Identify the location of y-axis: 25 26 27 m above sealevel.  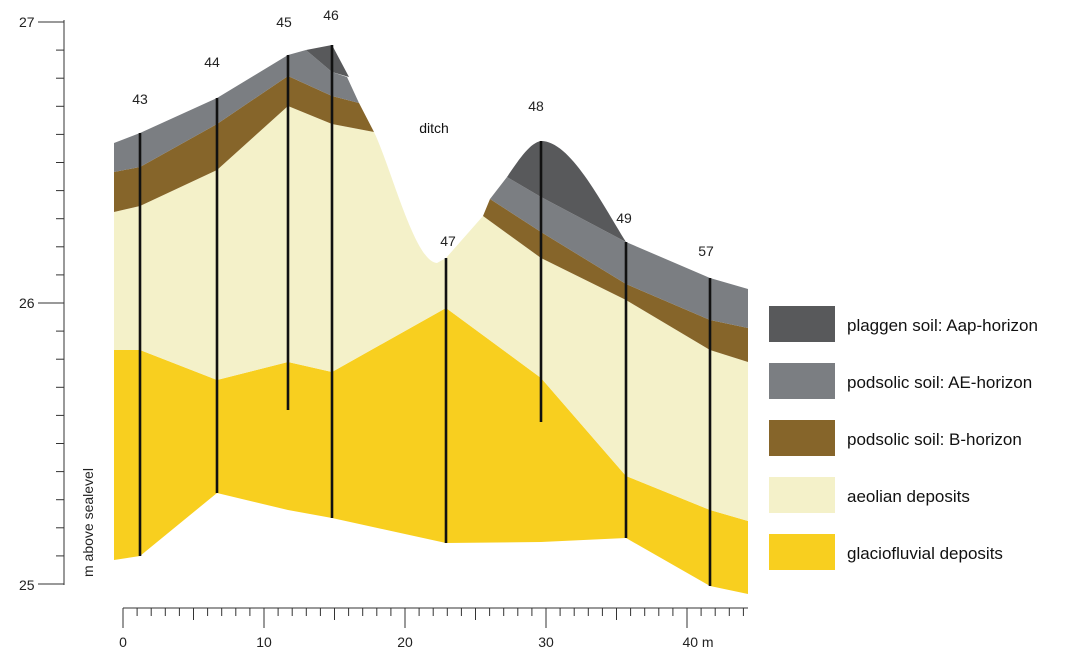
(57, 303).